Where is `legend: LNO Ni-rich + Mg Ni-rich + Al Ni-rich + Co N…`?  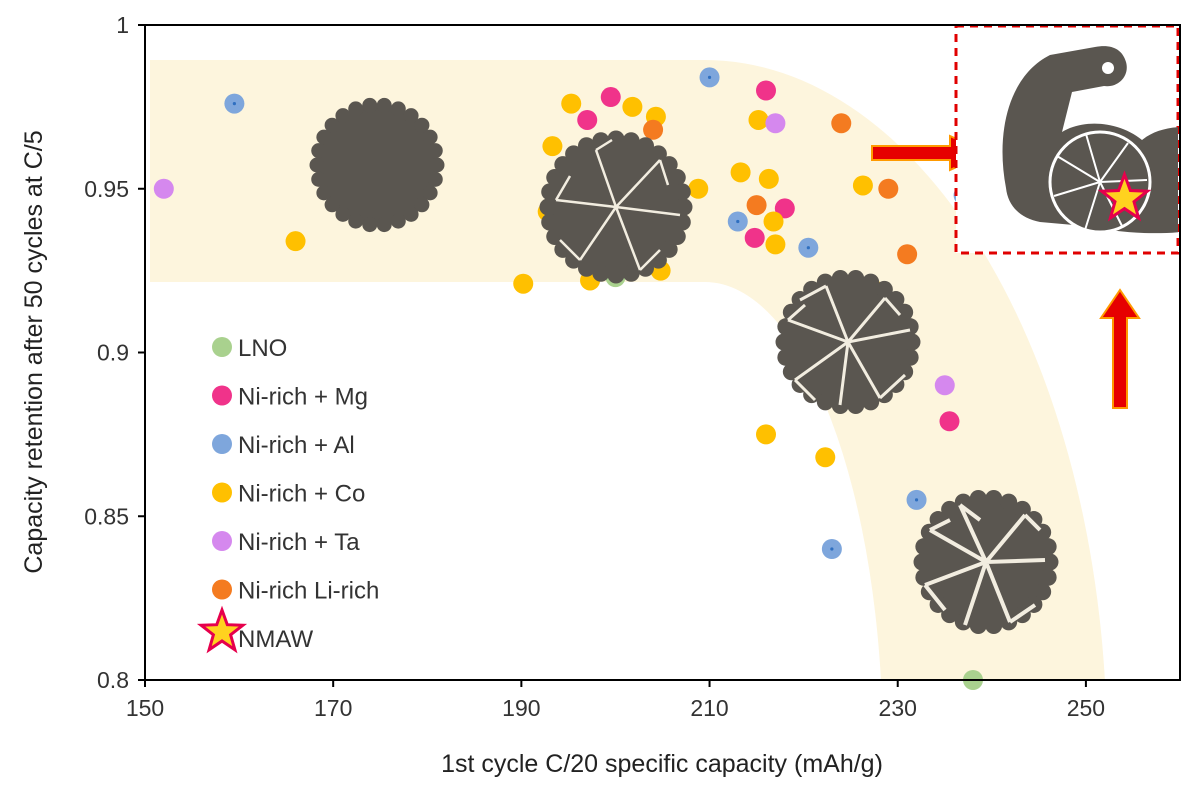 legend: LNO Ni-rich + Mg Ni-rich + Al Ni-rich + Co N… is located at coordinates (287, 494).